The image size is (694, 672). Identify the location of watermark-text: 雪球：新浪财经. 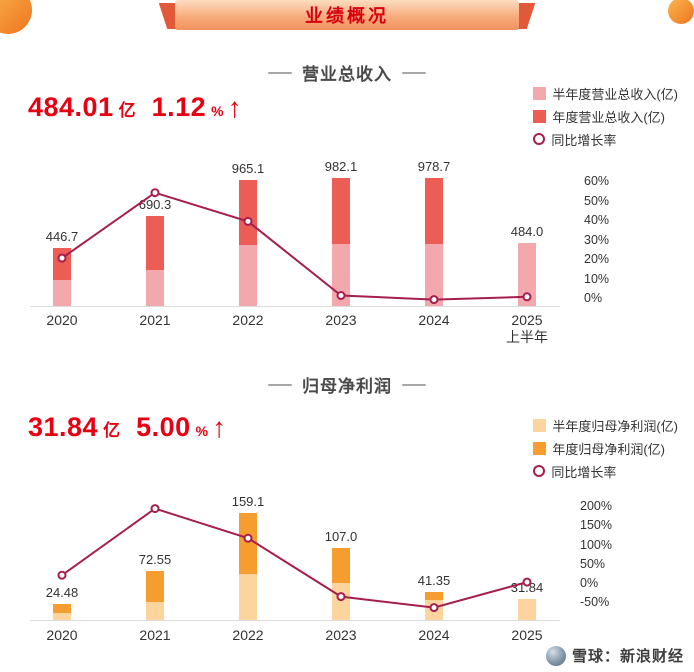
(627, 656).